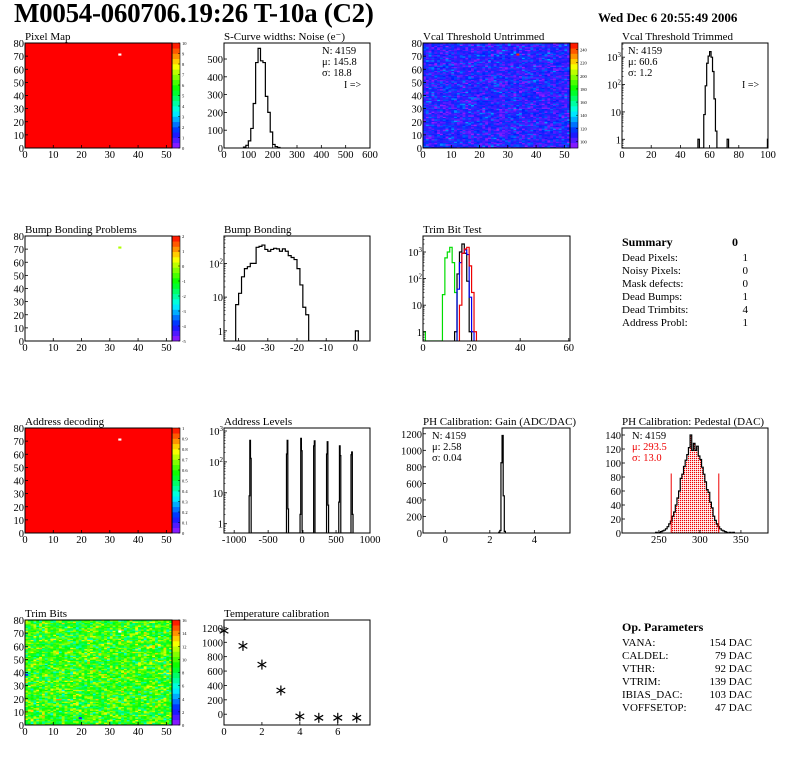 The image size is (796, 772). What do you see at coordinates (668, 17) in the screenshot?
I see `timestamp: Wed Dec 6 20:55:49 2006` at bounding box center [668, 17].